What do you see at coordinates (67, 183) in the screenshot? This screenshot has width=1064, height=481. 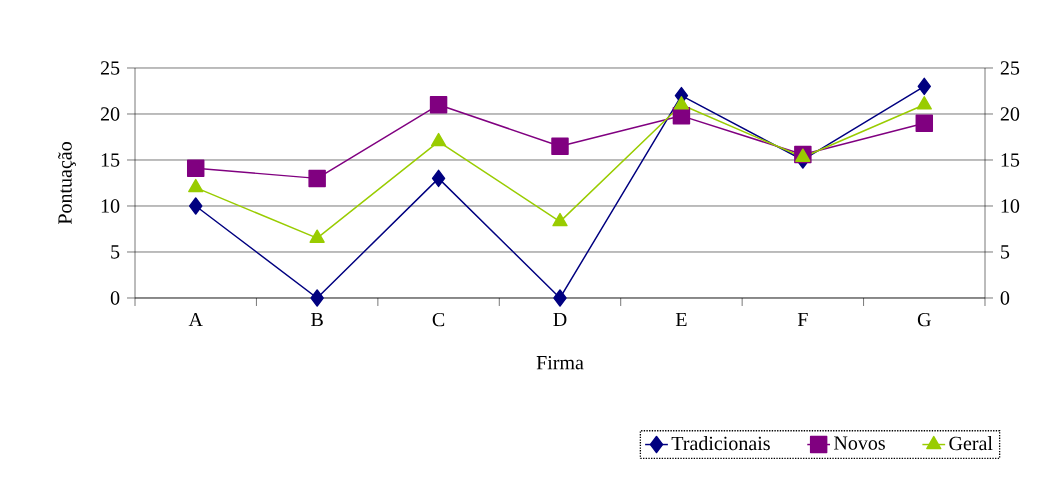 I see `y-axis-title: Pontuação` at bounding box center [67, 183].